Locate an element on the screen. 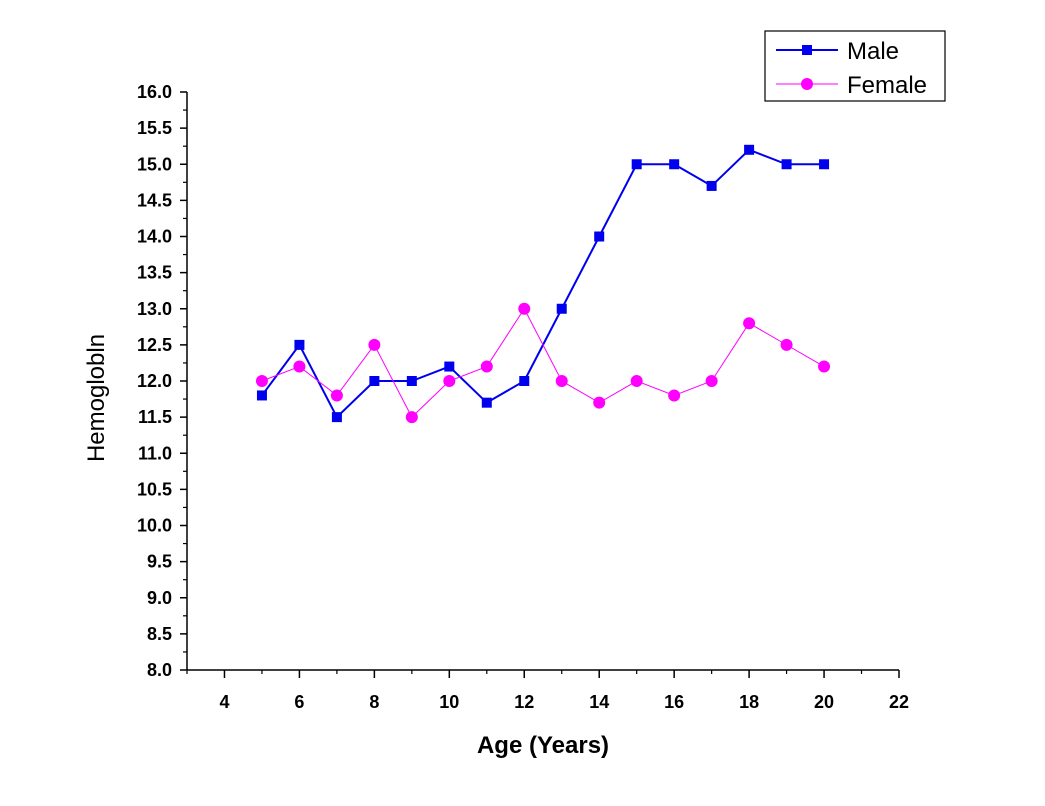 This screenshot has width=1045, height=806. x-tick-label: 12 is located at coordinates (524, 702).